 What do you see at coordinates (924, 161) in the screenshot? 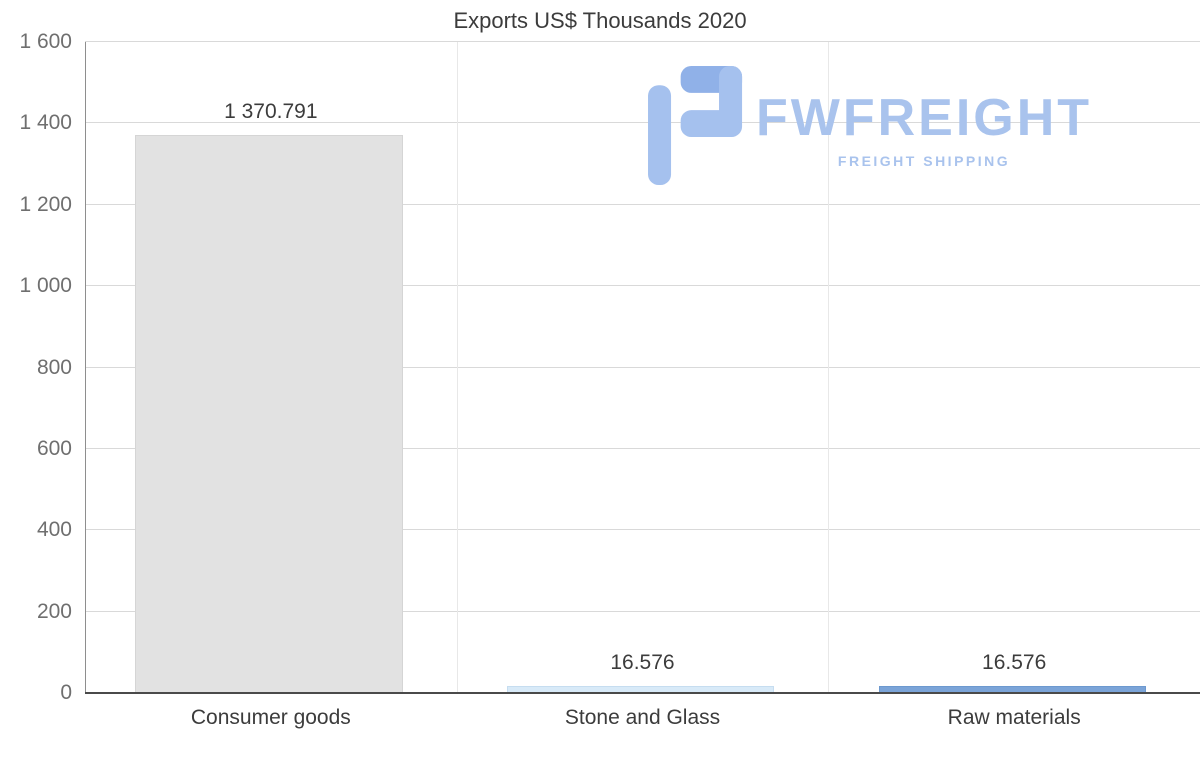
I see `logo-tagline: FREIGHT SHIPPING` at bounding box center [924, 161].